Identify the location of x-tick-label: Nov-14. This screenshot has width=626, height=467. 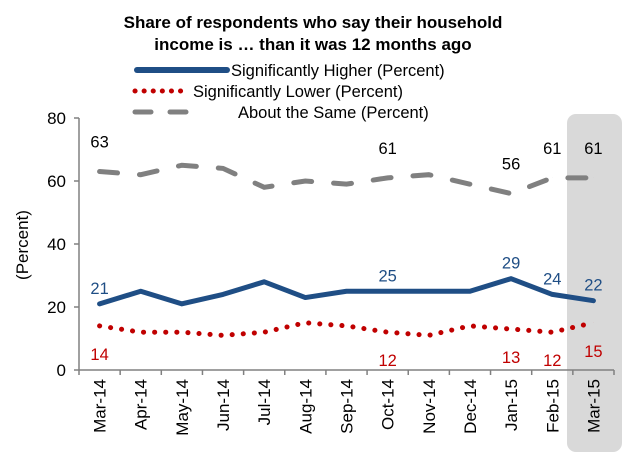
(429, 406).